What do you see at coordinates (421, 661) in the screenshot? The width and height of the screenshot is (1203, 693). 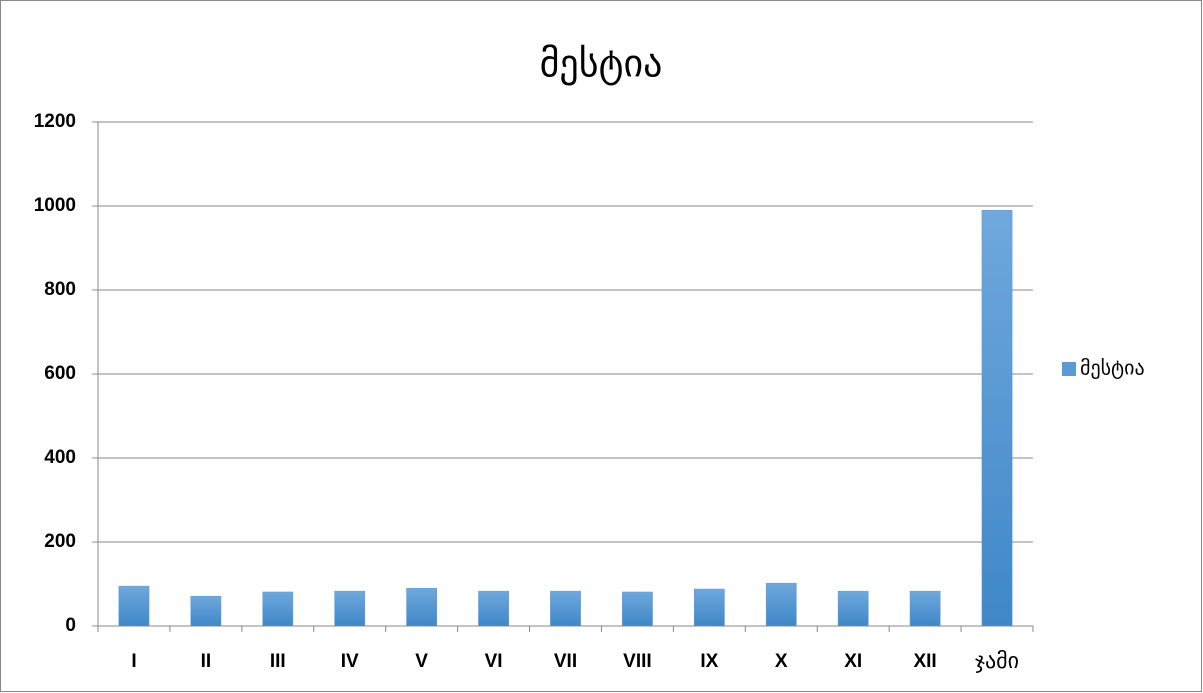 I see `x-tick-label: V` at bounding box center [421, 661].